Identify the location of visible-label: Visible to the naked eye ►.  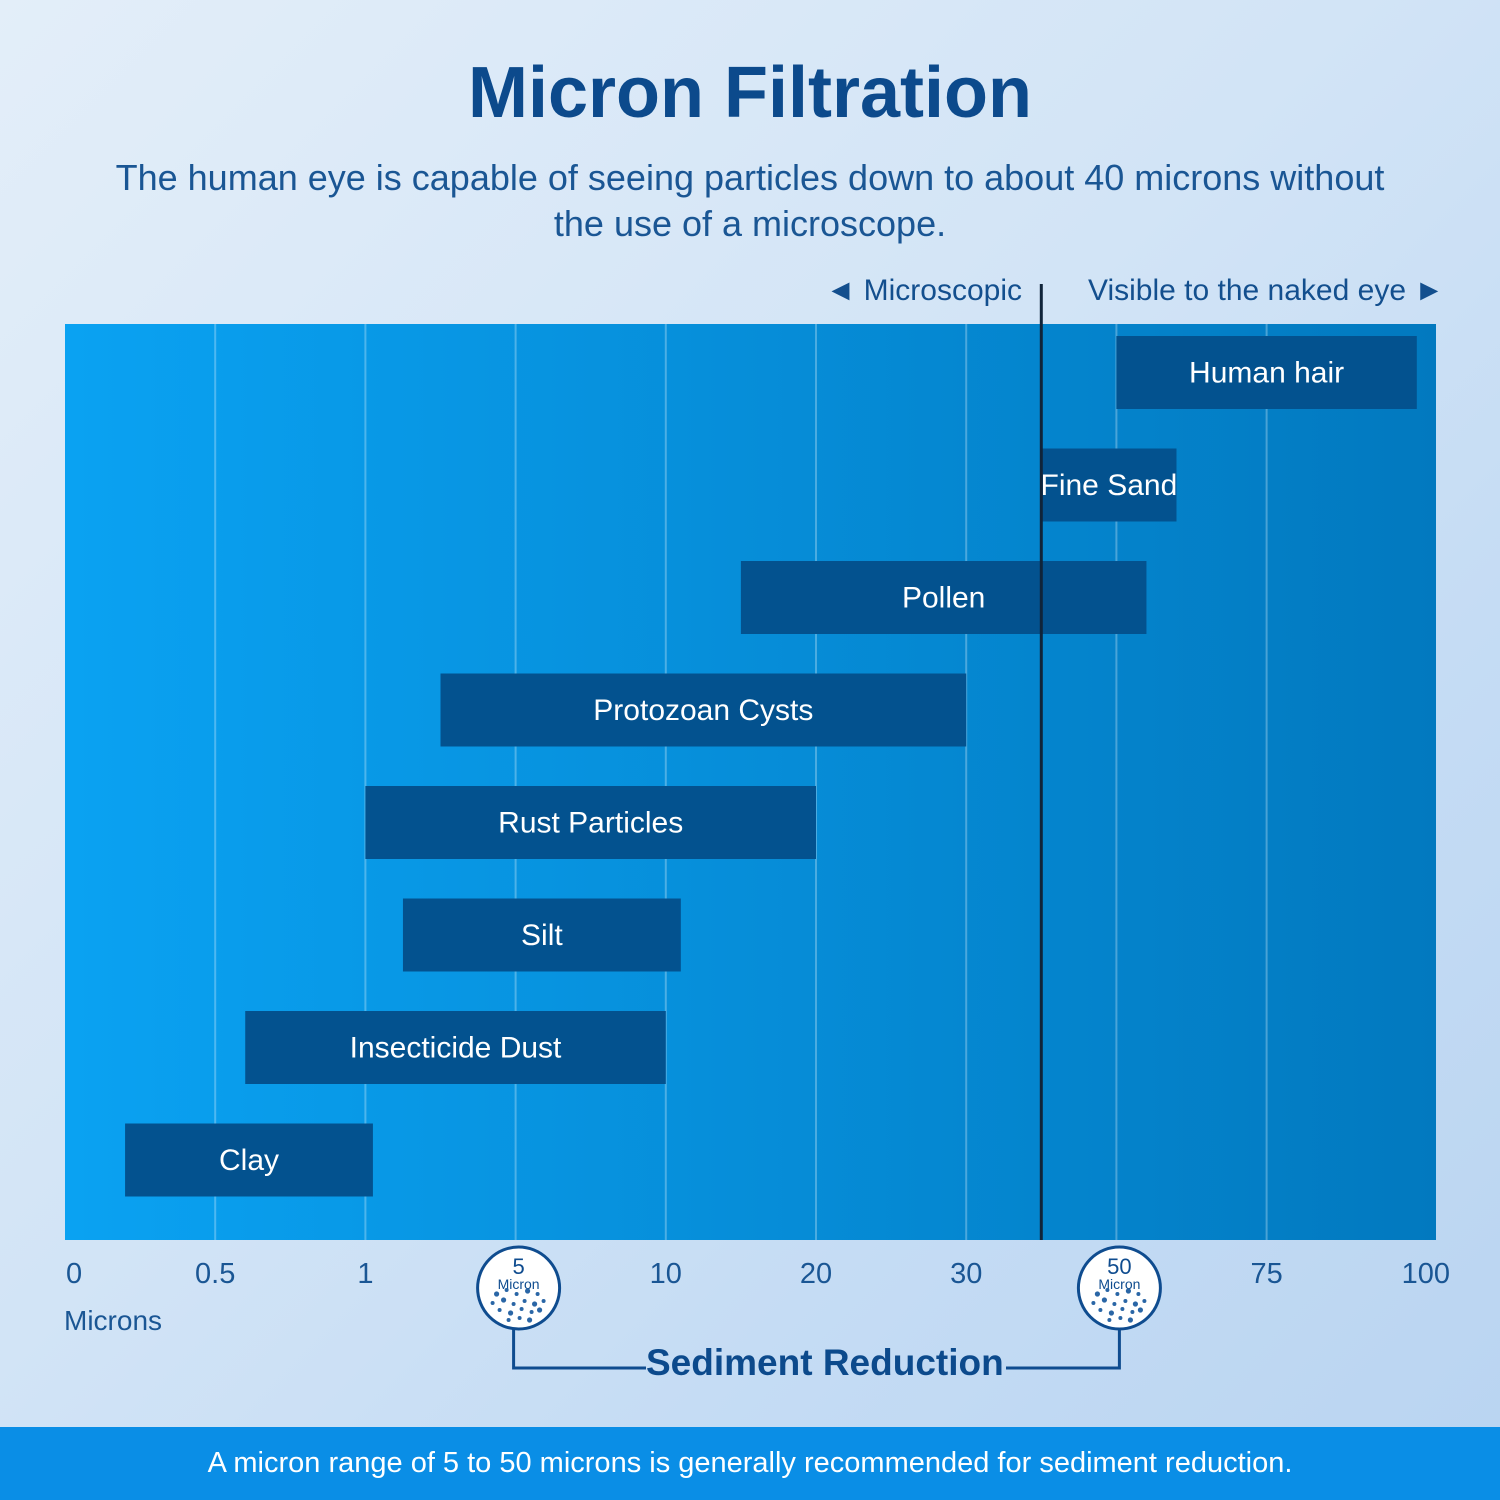
(1266, 290).